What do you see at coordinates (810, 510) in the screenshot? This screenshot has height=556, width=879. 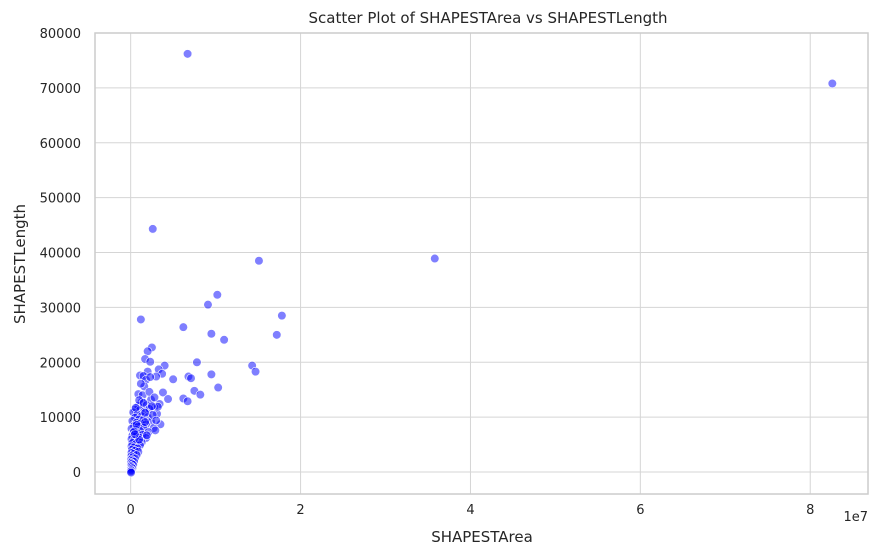 I see `x-tick-label: 8` at bounding box center [810, 510].